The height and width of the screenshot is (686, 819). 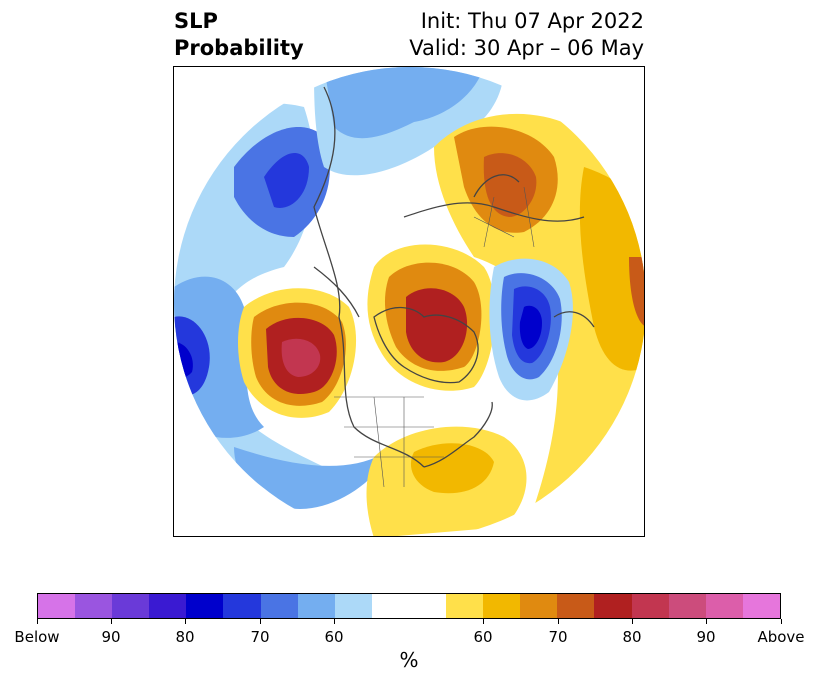 What do you see at coordinates (409, 660) in the screenshot?
I see `colorbar-unit: %` at bounding box center [409, 660].